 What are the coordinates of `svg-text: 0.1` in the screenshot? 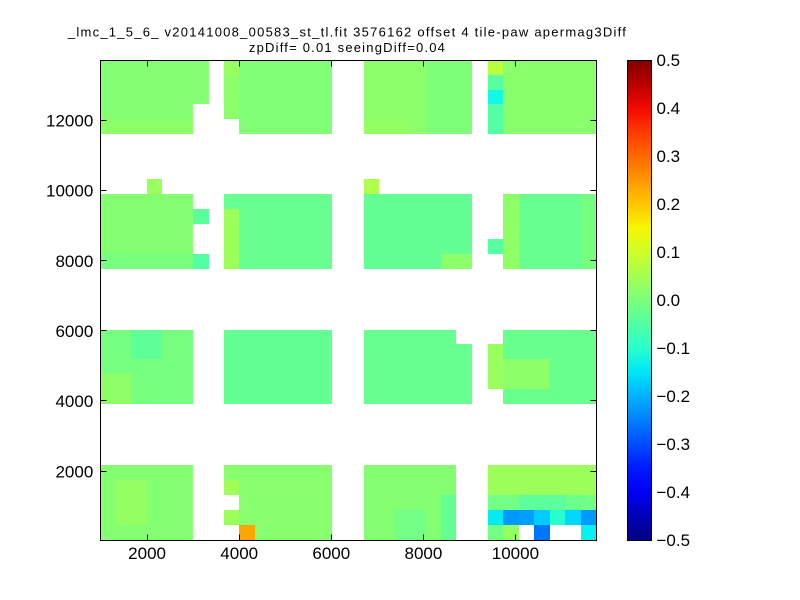 It's located at (669, 252).